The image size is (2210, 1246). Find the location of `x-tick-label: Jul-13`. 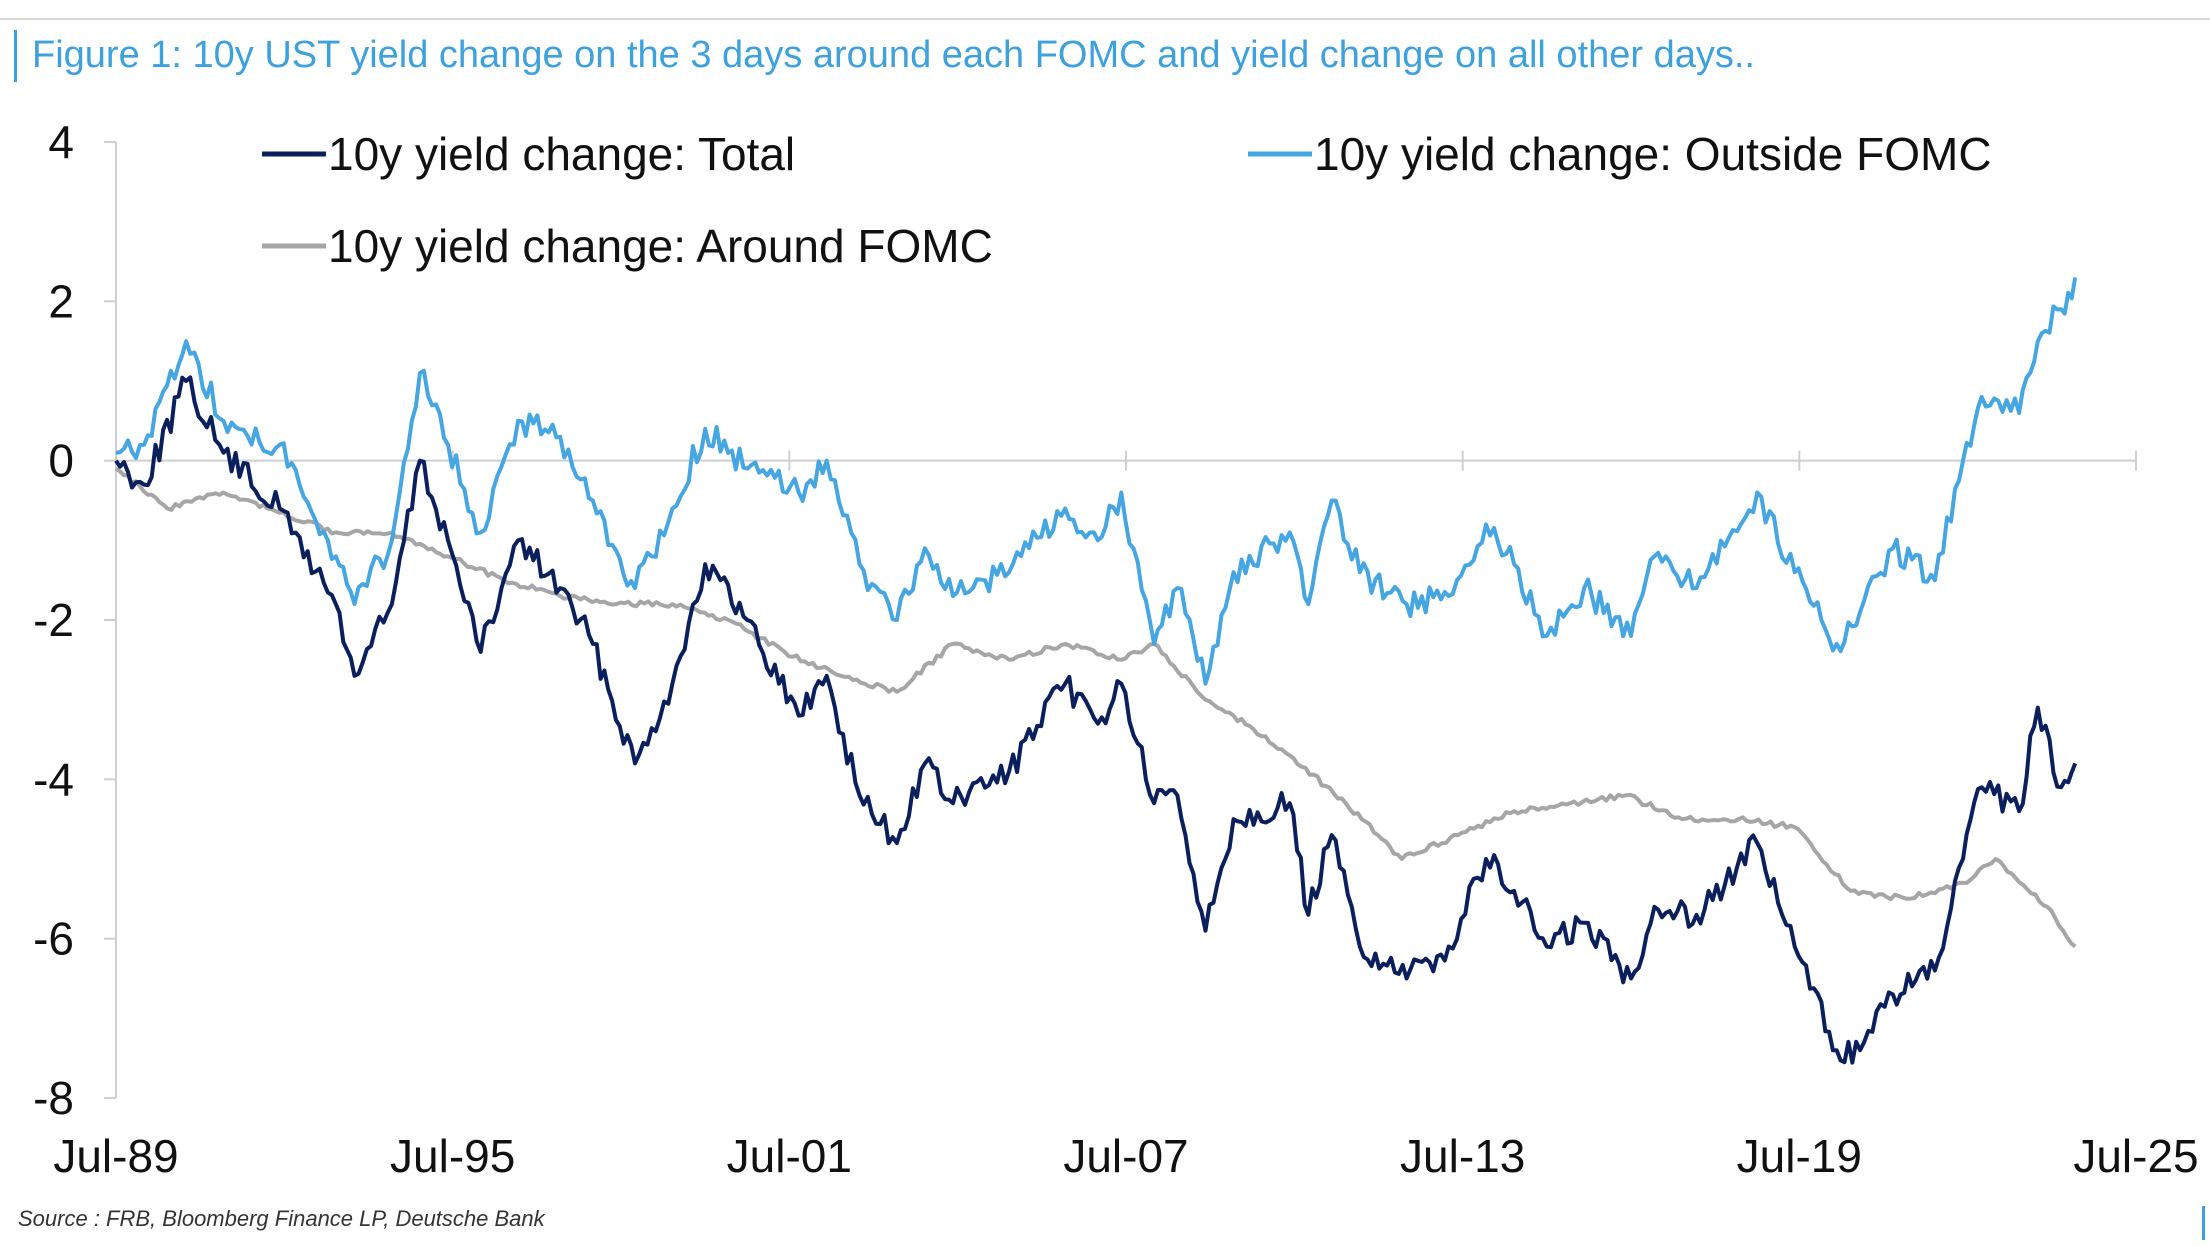

x-tick-label: Jul-13 is located at coordinates (1462, 1156).